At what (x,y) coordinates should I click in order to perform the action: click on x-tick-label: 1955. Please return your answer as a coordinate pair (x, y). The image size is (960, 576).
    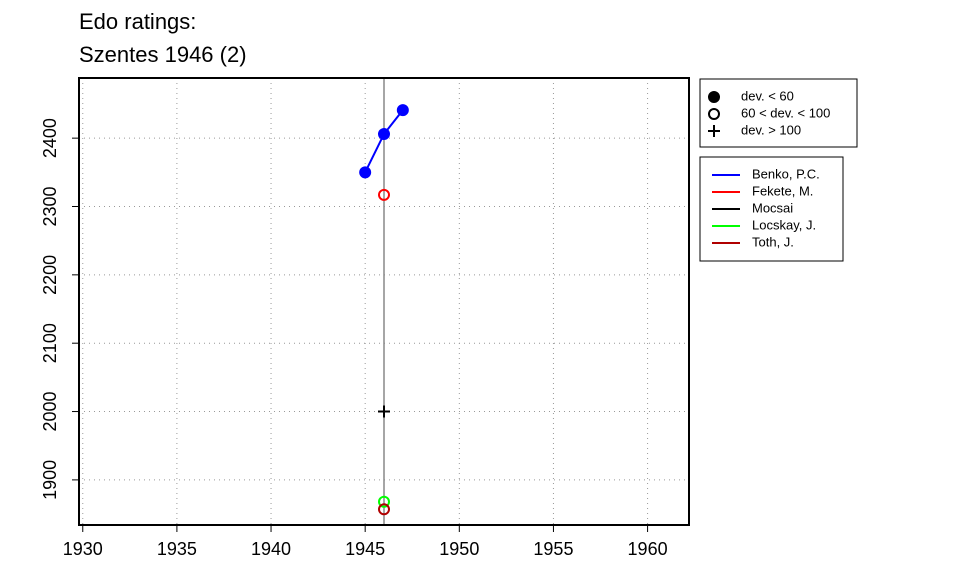
    Looking at the image, I should click on (553, 549).